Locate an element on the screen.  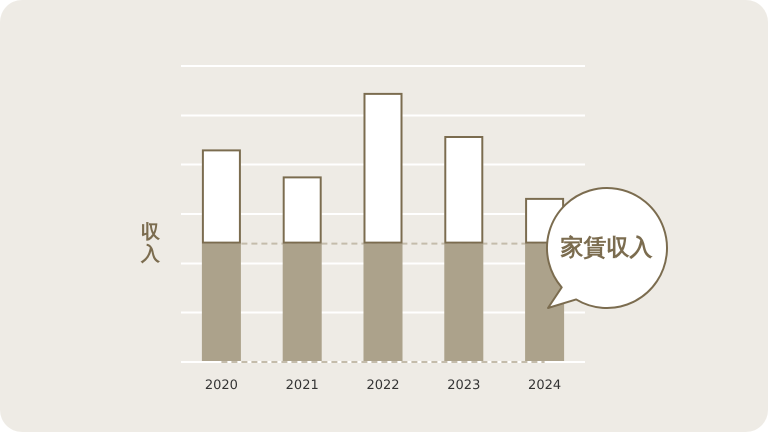
y-axis-title: 収入 is located at coordinates (150, 243).